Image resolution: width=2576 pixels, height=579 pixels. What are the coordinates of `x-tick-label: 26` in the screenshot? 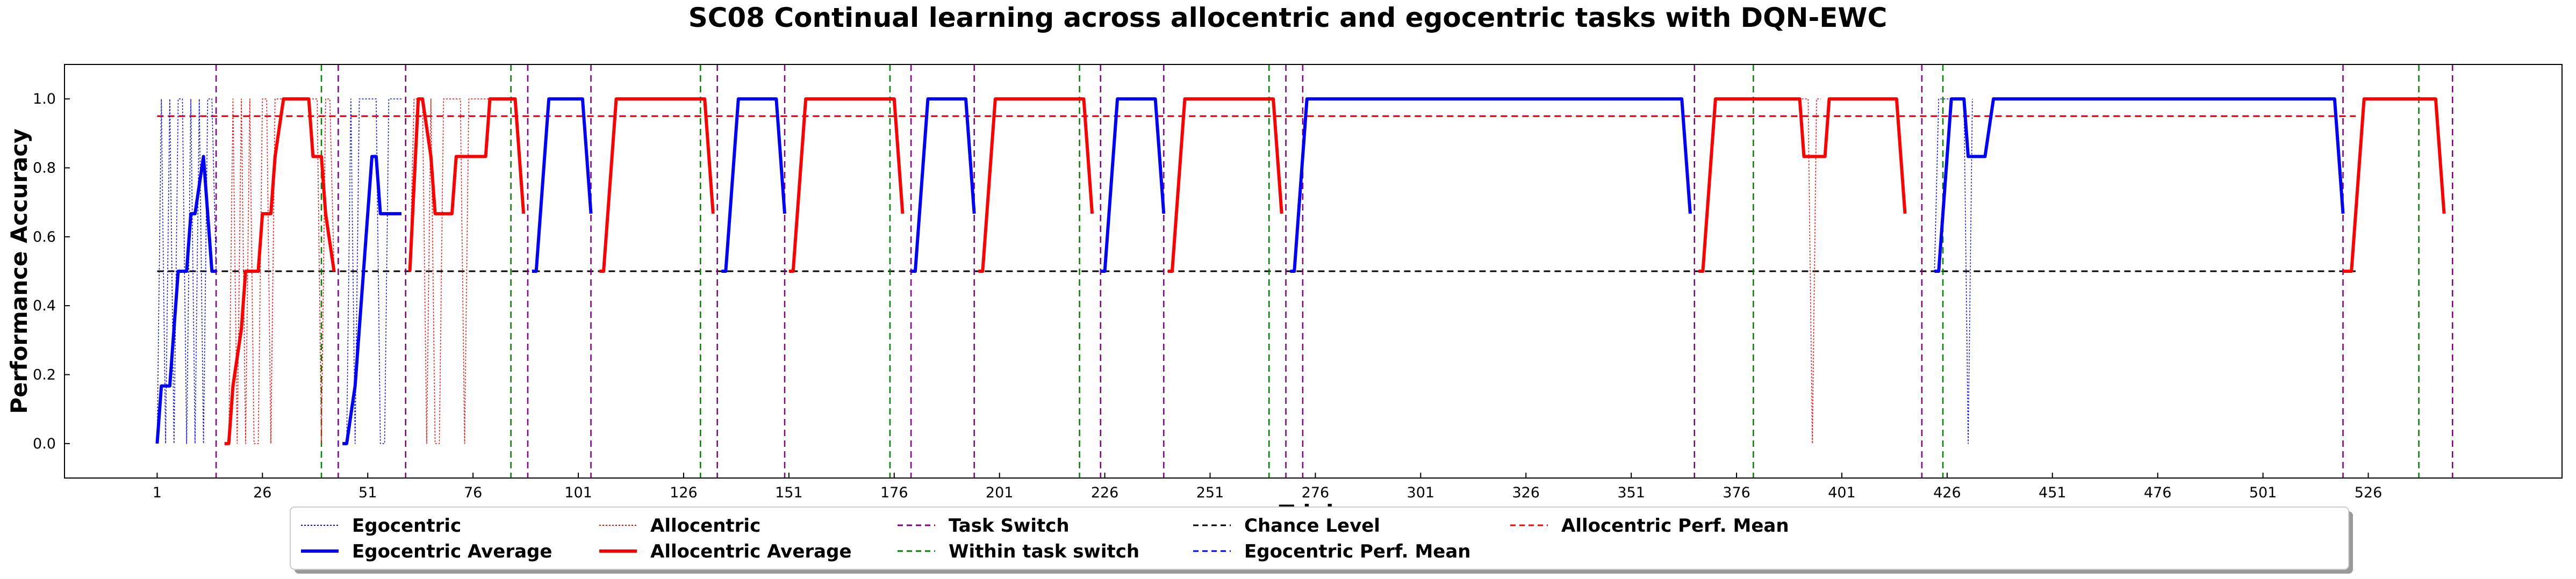 It's located at (262, 492).